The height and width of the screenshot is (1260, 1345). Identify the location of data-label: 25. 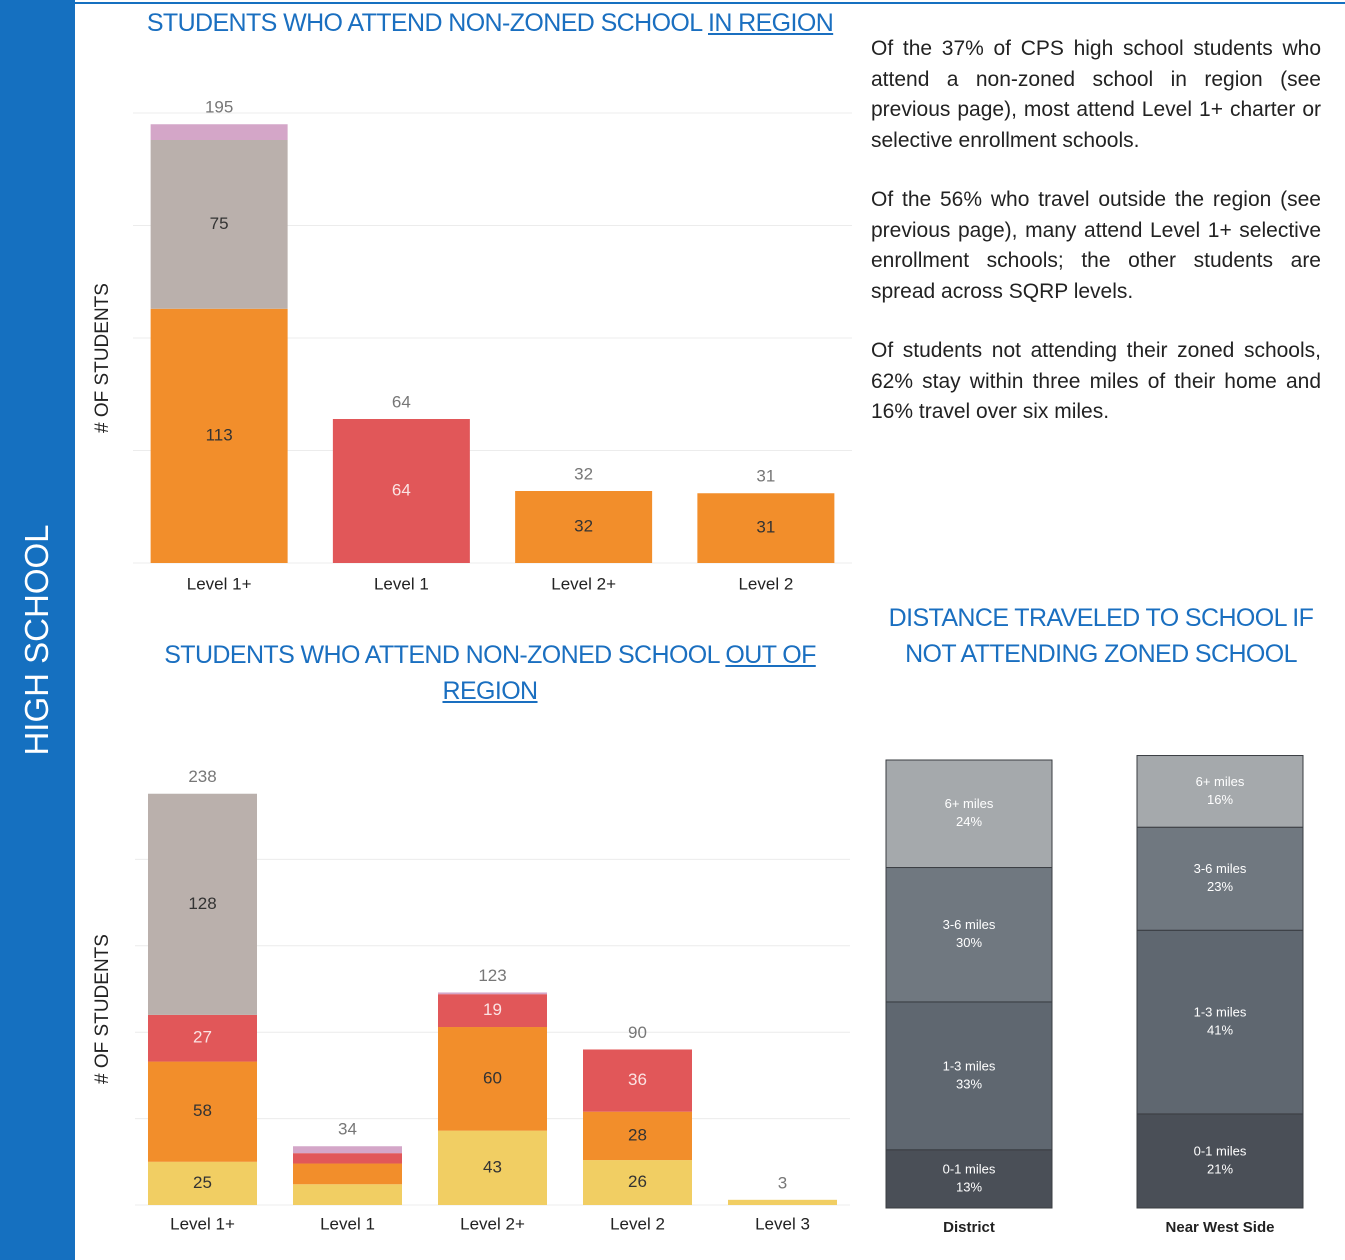
(202, 1182).